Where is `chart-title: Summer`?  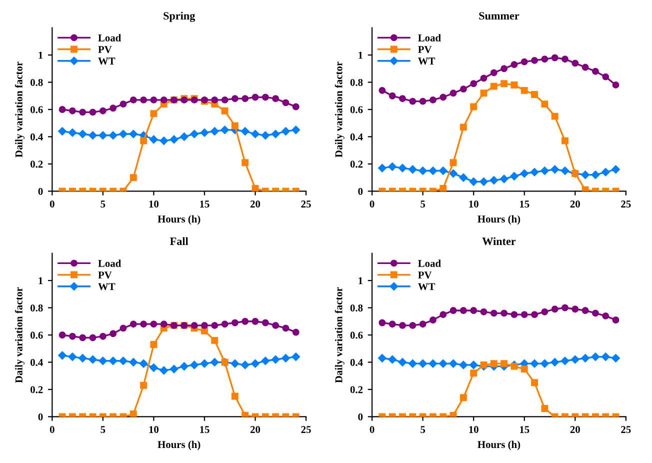
chart-title: Summer is located at coordinates (499, 16).